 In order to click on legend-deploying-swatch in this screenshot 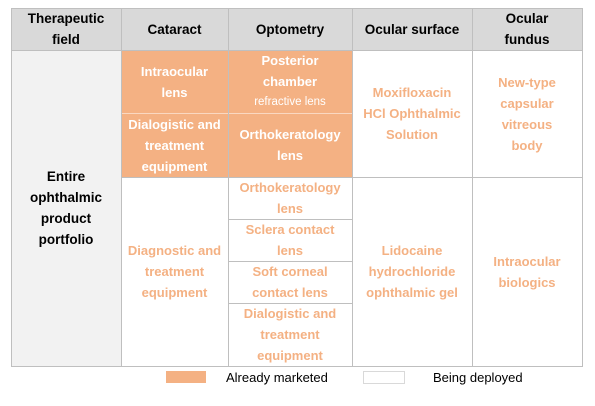, I will do `click(384, 377)`.